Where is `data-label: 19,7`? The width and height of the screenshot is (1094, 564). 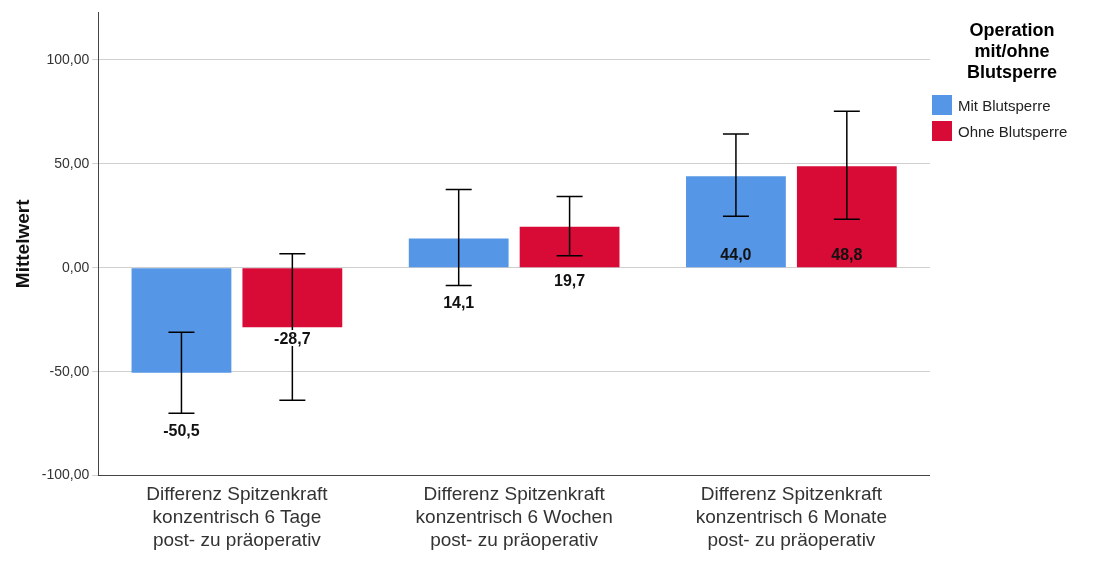 data-label: 19,7 is located at coordinates (570, 281).